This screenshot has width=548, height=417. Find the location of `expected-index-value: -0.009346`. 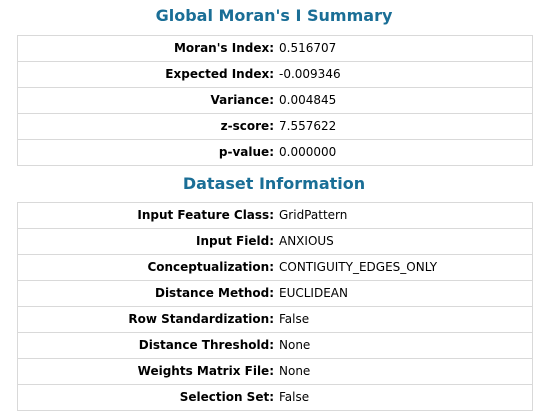

expected-index-value: -0.009346 is located at coordinates (405, 74).